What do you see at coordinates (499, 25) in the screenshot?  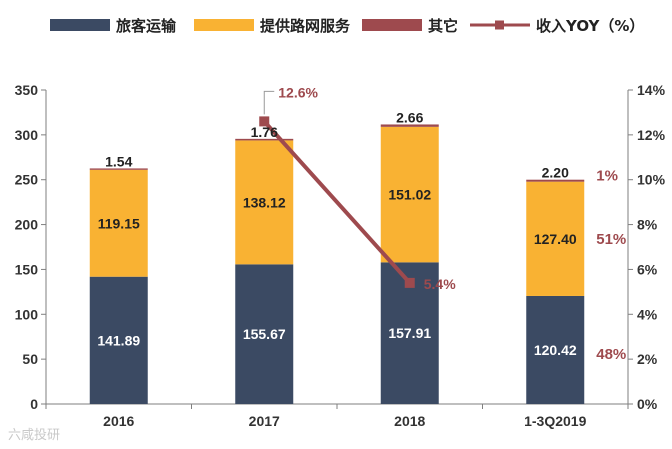 I see `legend-line-marker` at bounding box center [499, 25].